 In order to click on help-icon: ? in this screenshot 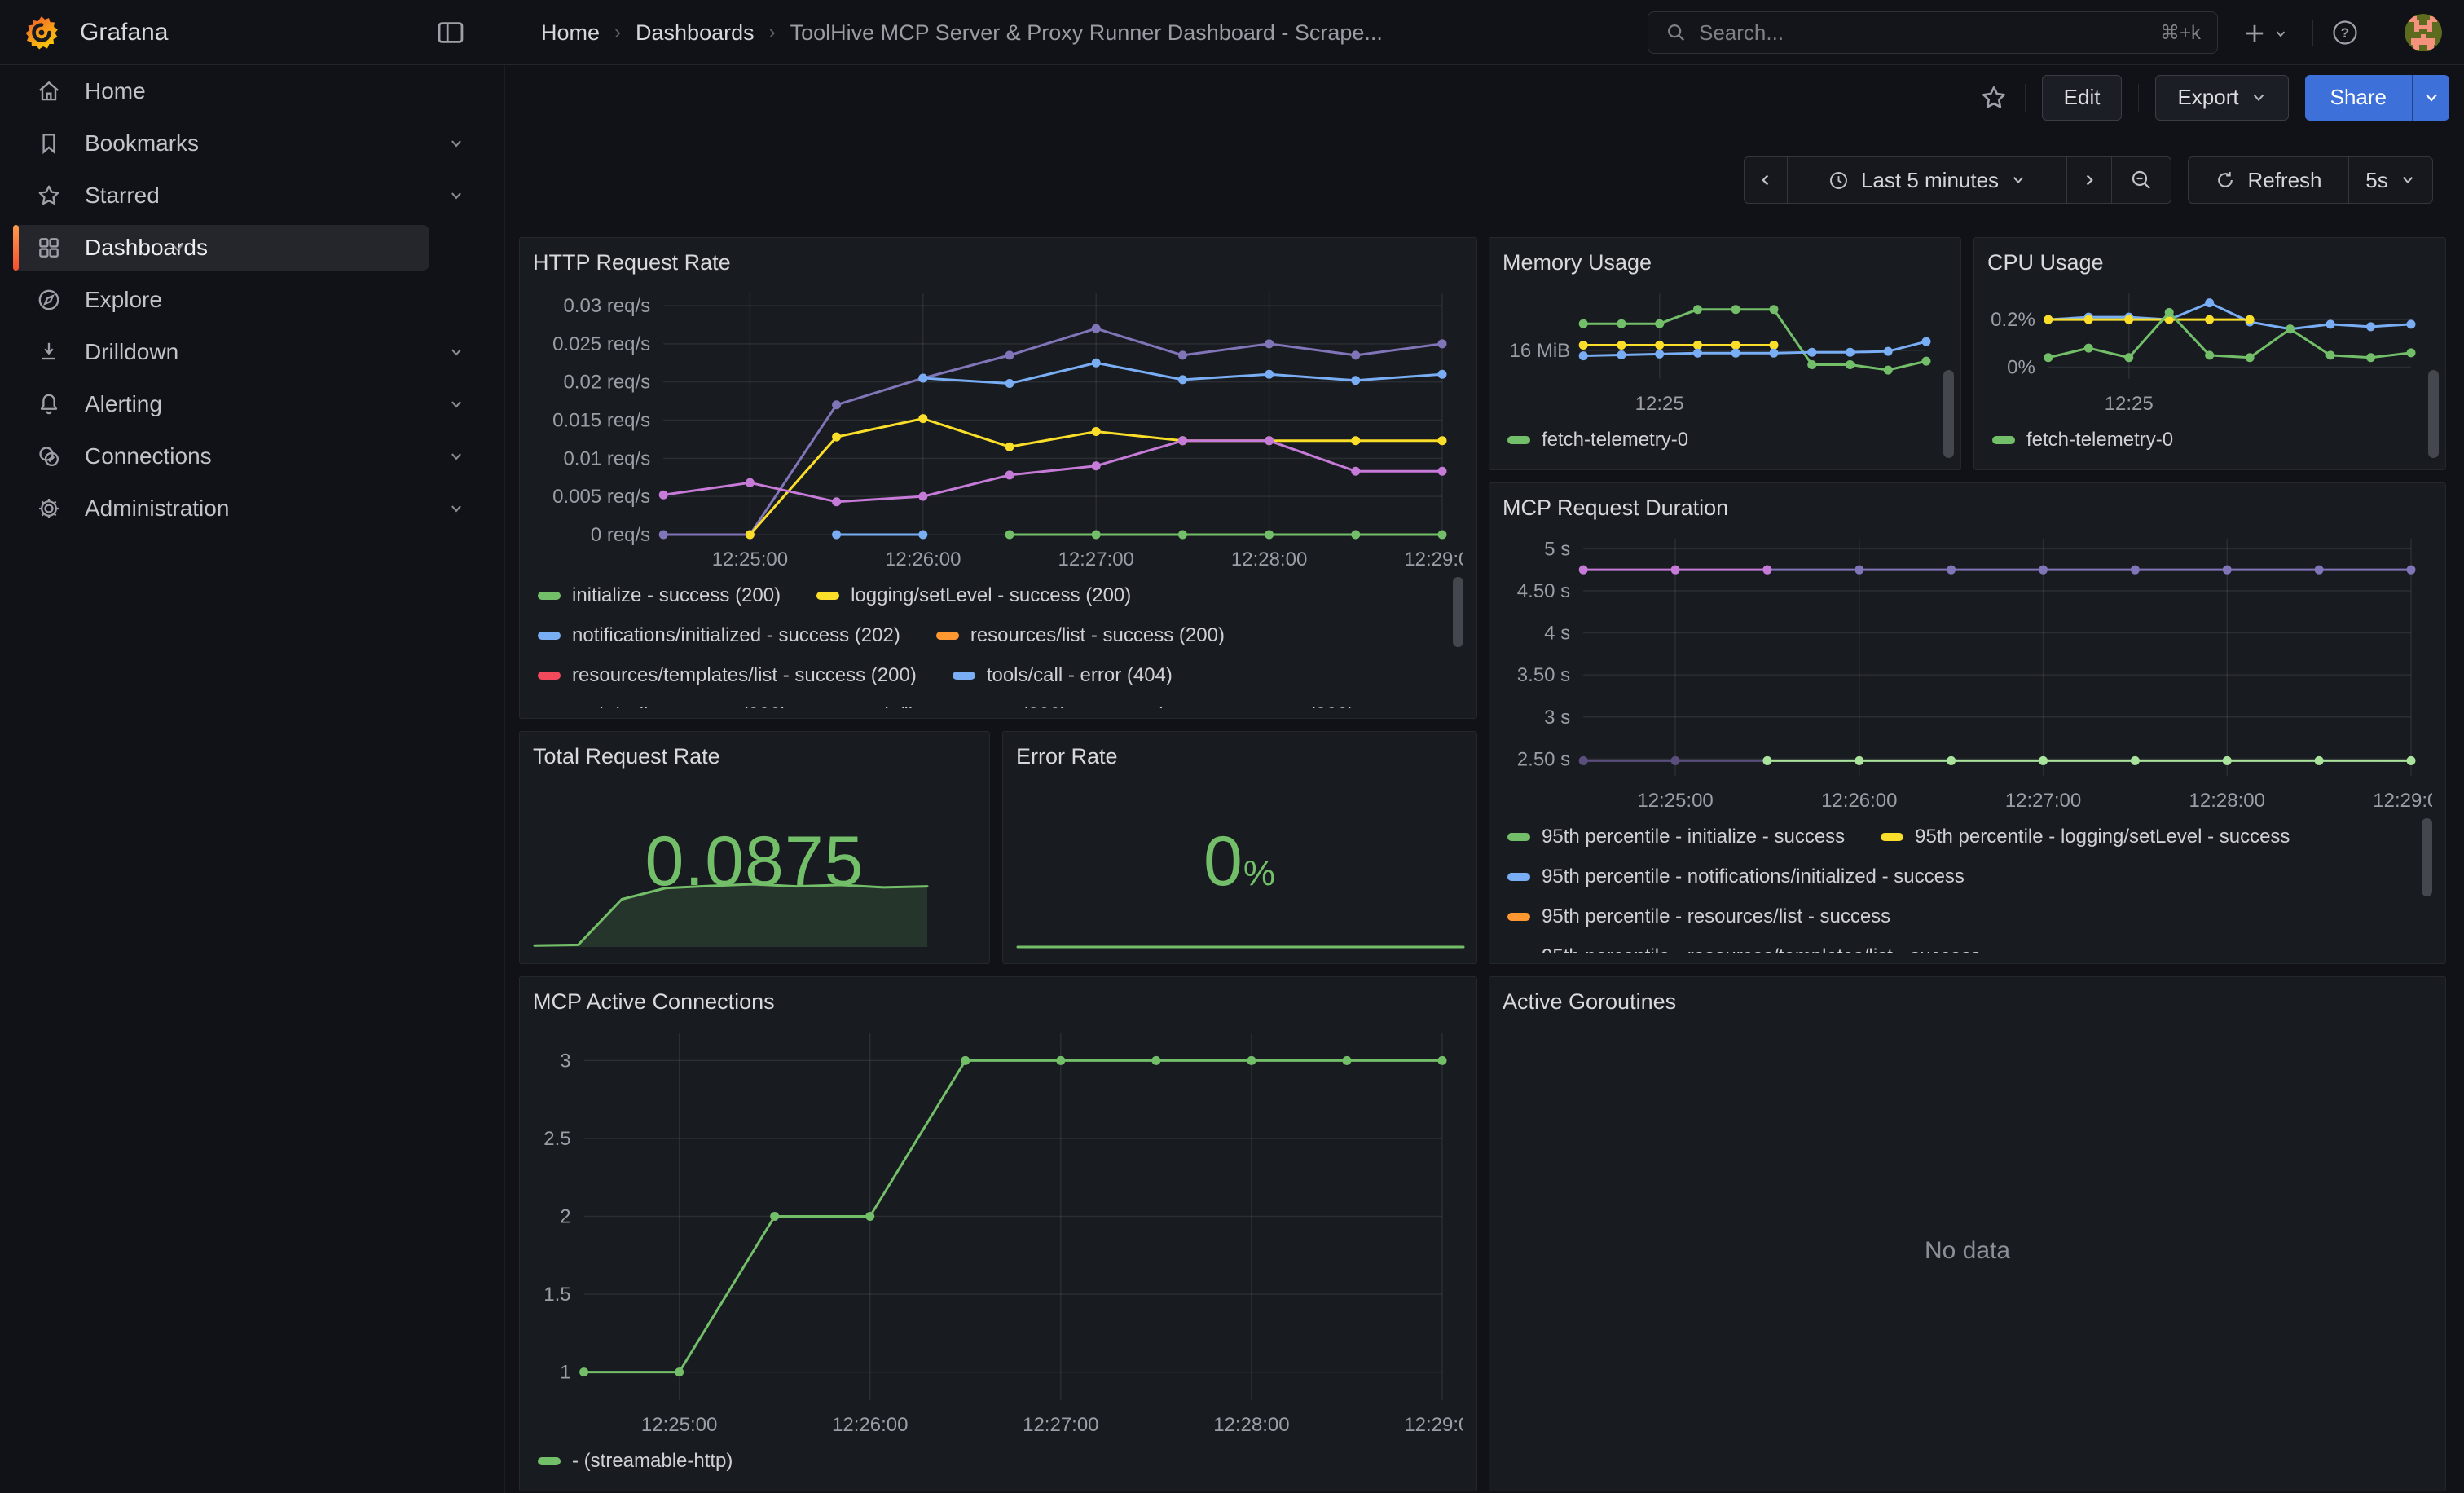, I will do `click(2345, 32)`.